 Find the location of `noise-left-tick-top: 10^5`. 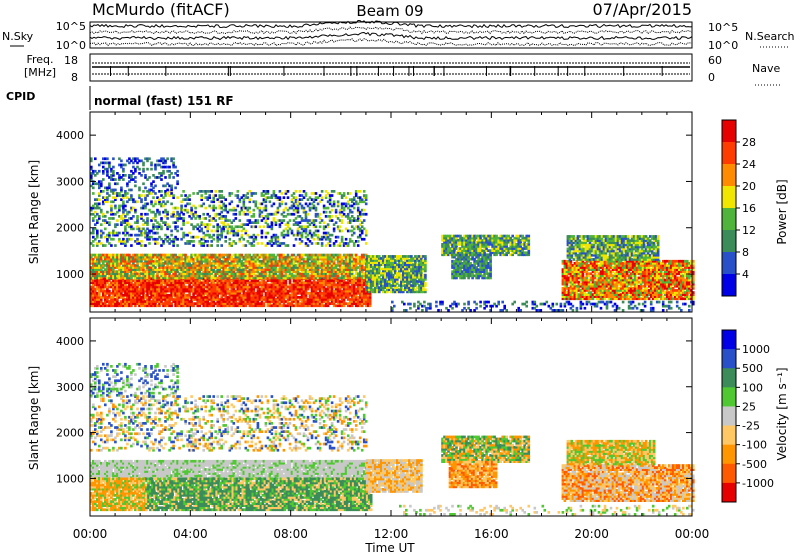

noise-left-tick-top: 10^5 is located at coordinates (71, 26).